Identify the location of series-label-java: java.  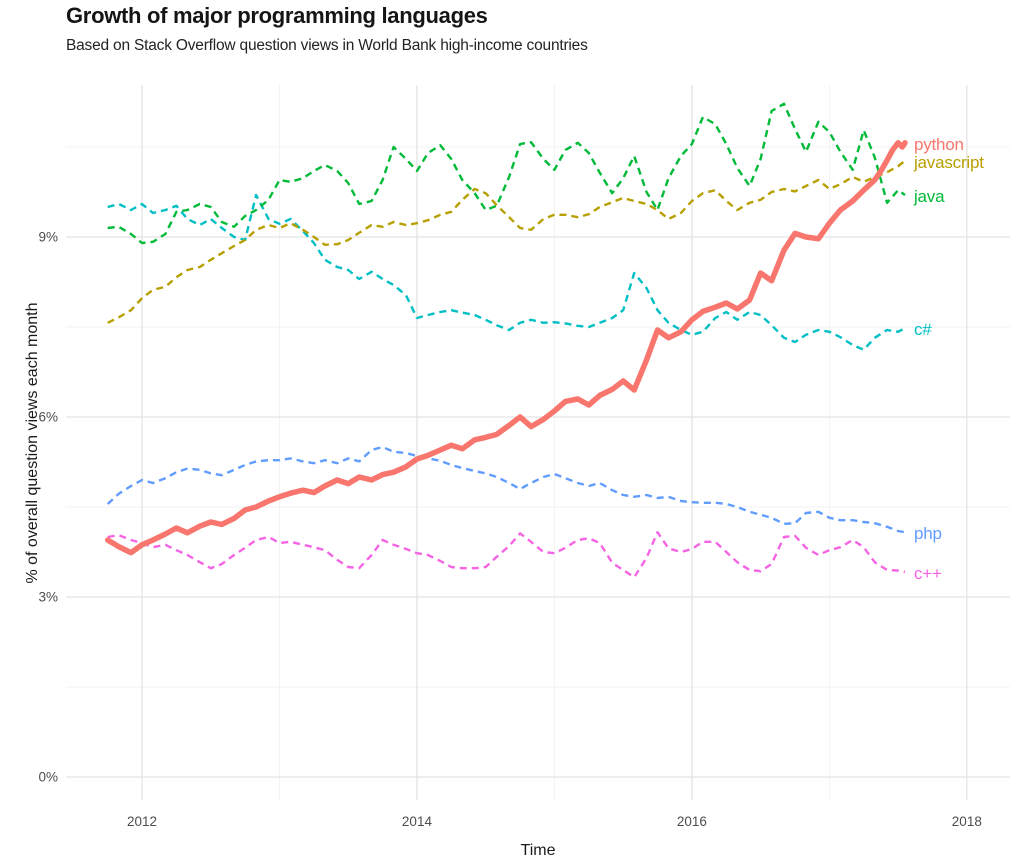
(929, 196).